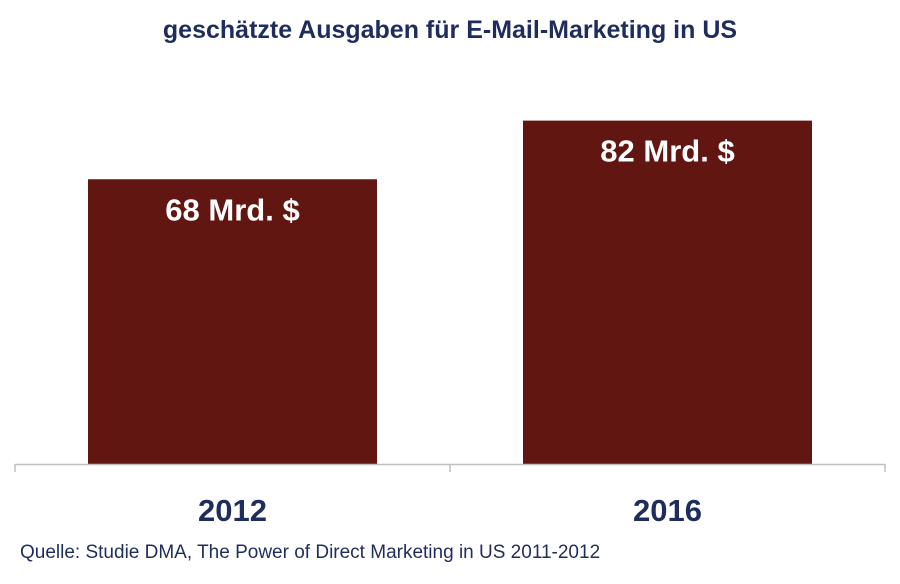  Describe the element at coordinates (667, 151) in the screenshot. I see `data-label-2016: 82 Mrd. $` at that location.